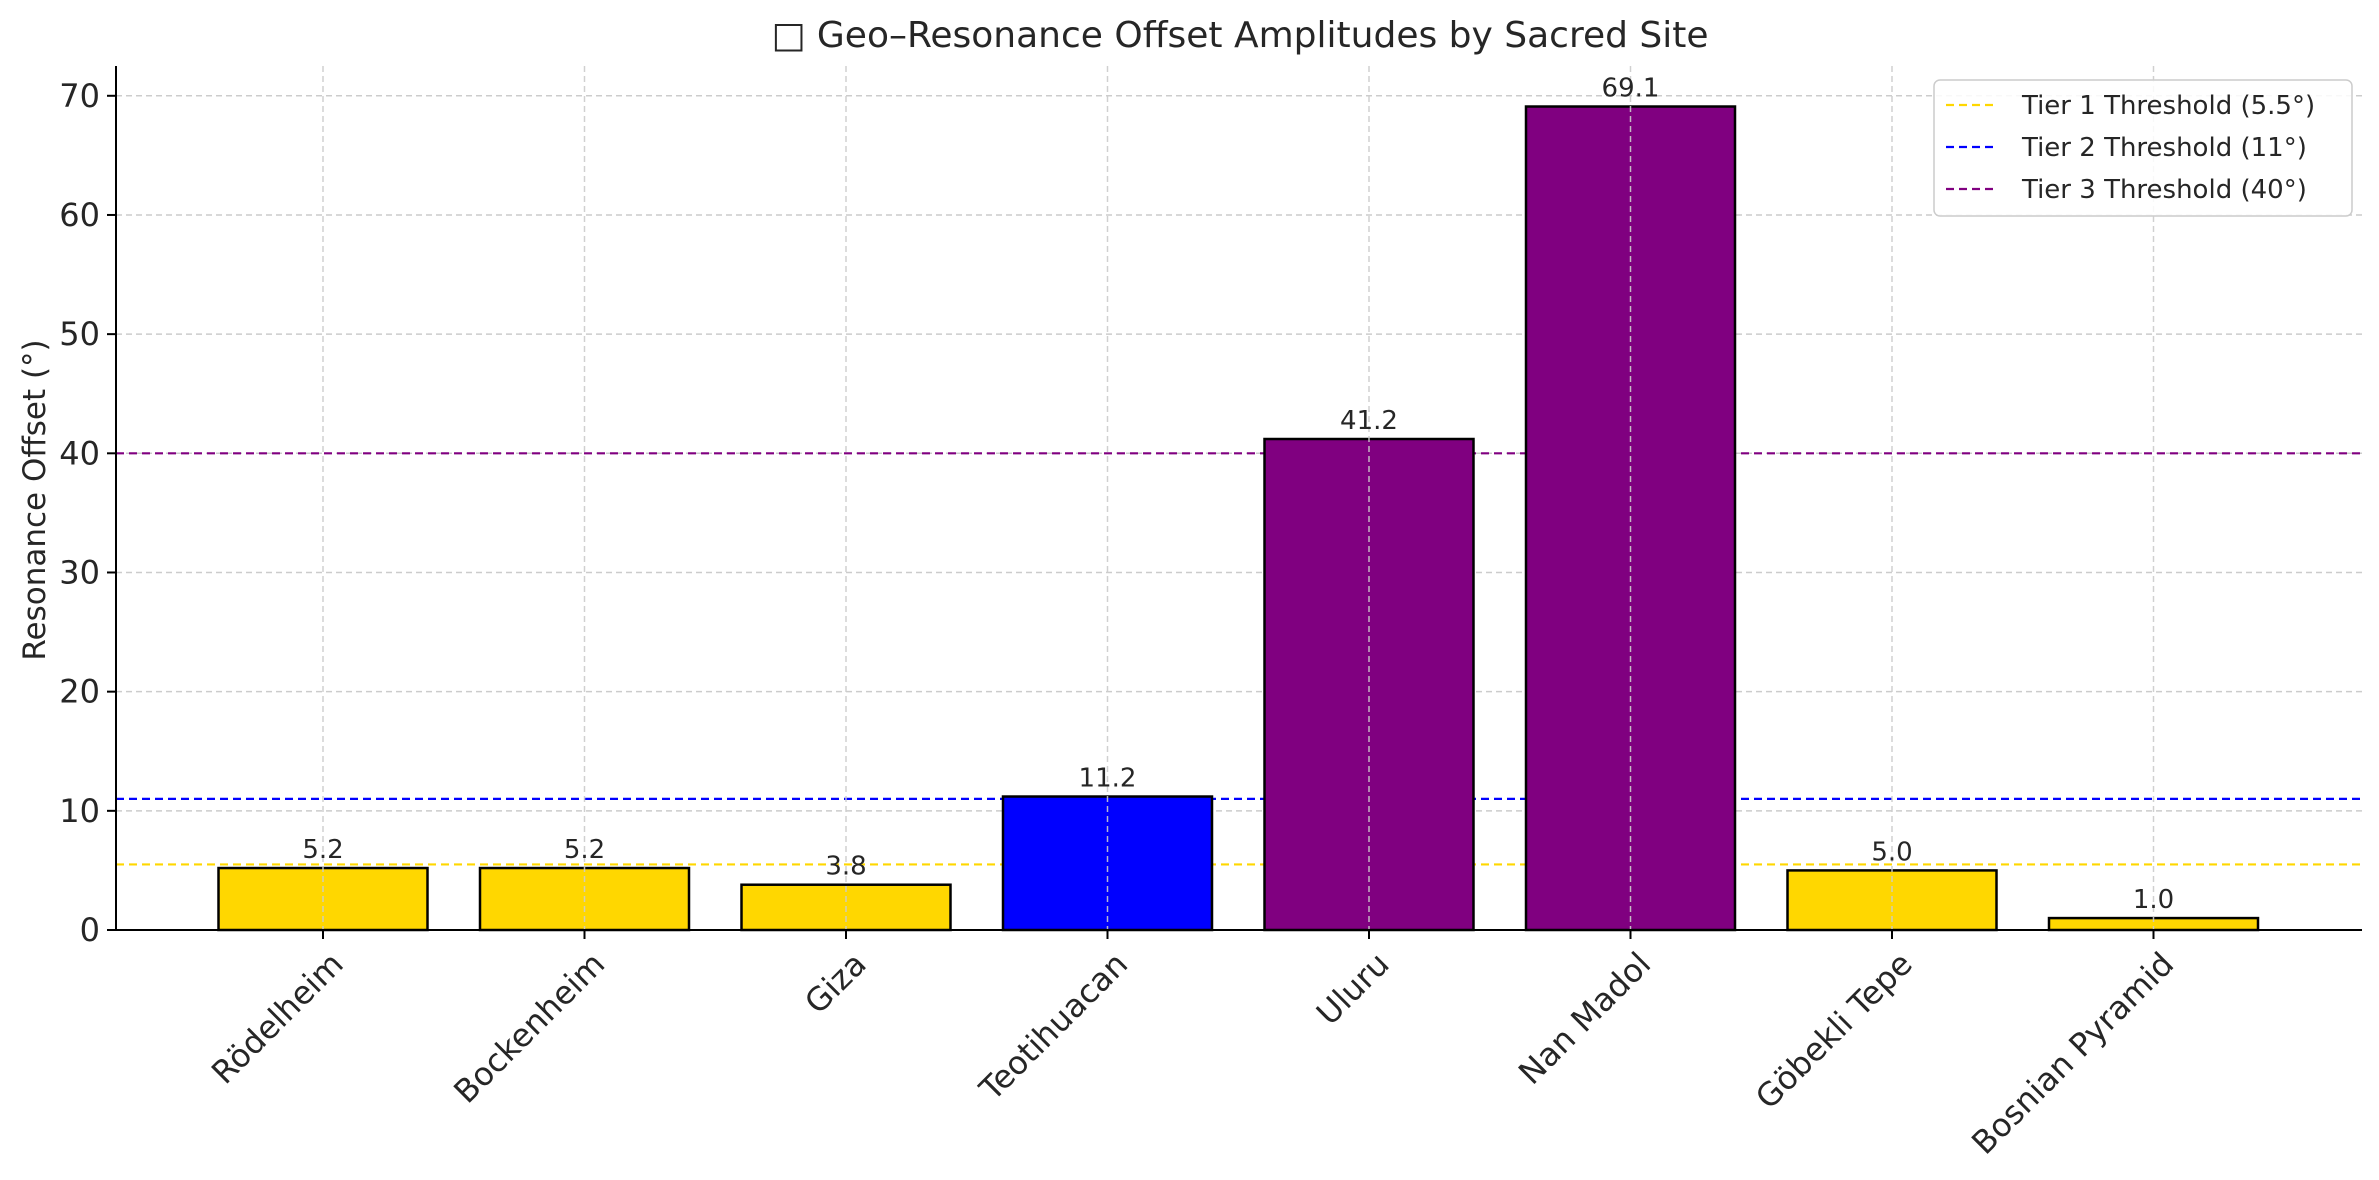 Image resolution: width=2379 pixels, height=1180 pixels. What do you see at coordinates (1053, 1027) in the screenshot?
I see `x-tick-label: Teotihuacan` at bounding box center [1053, 1027].